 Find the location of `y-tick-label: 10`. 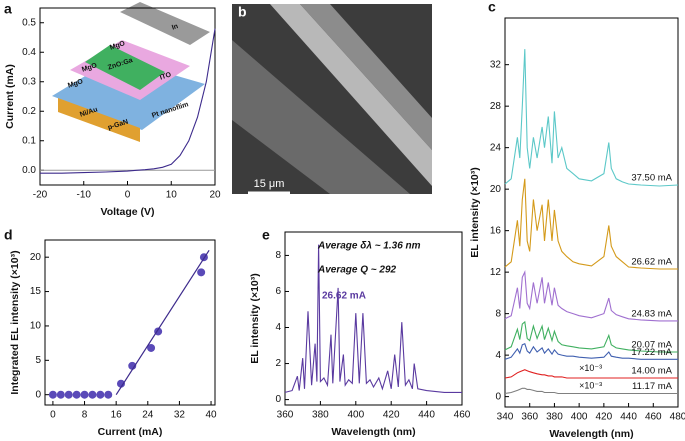

y-tick-label: 10 is located at coordinates (36, 326).